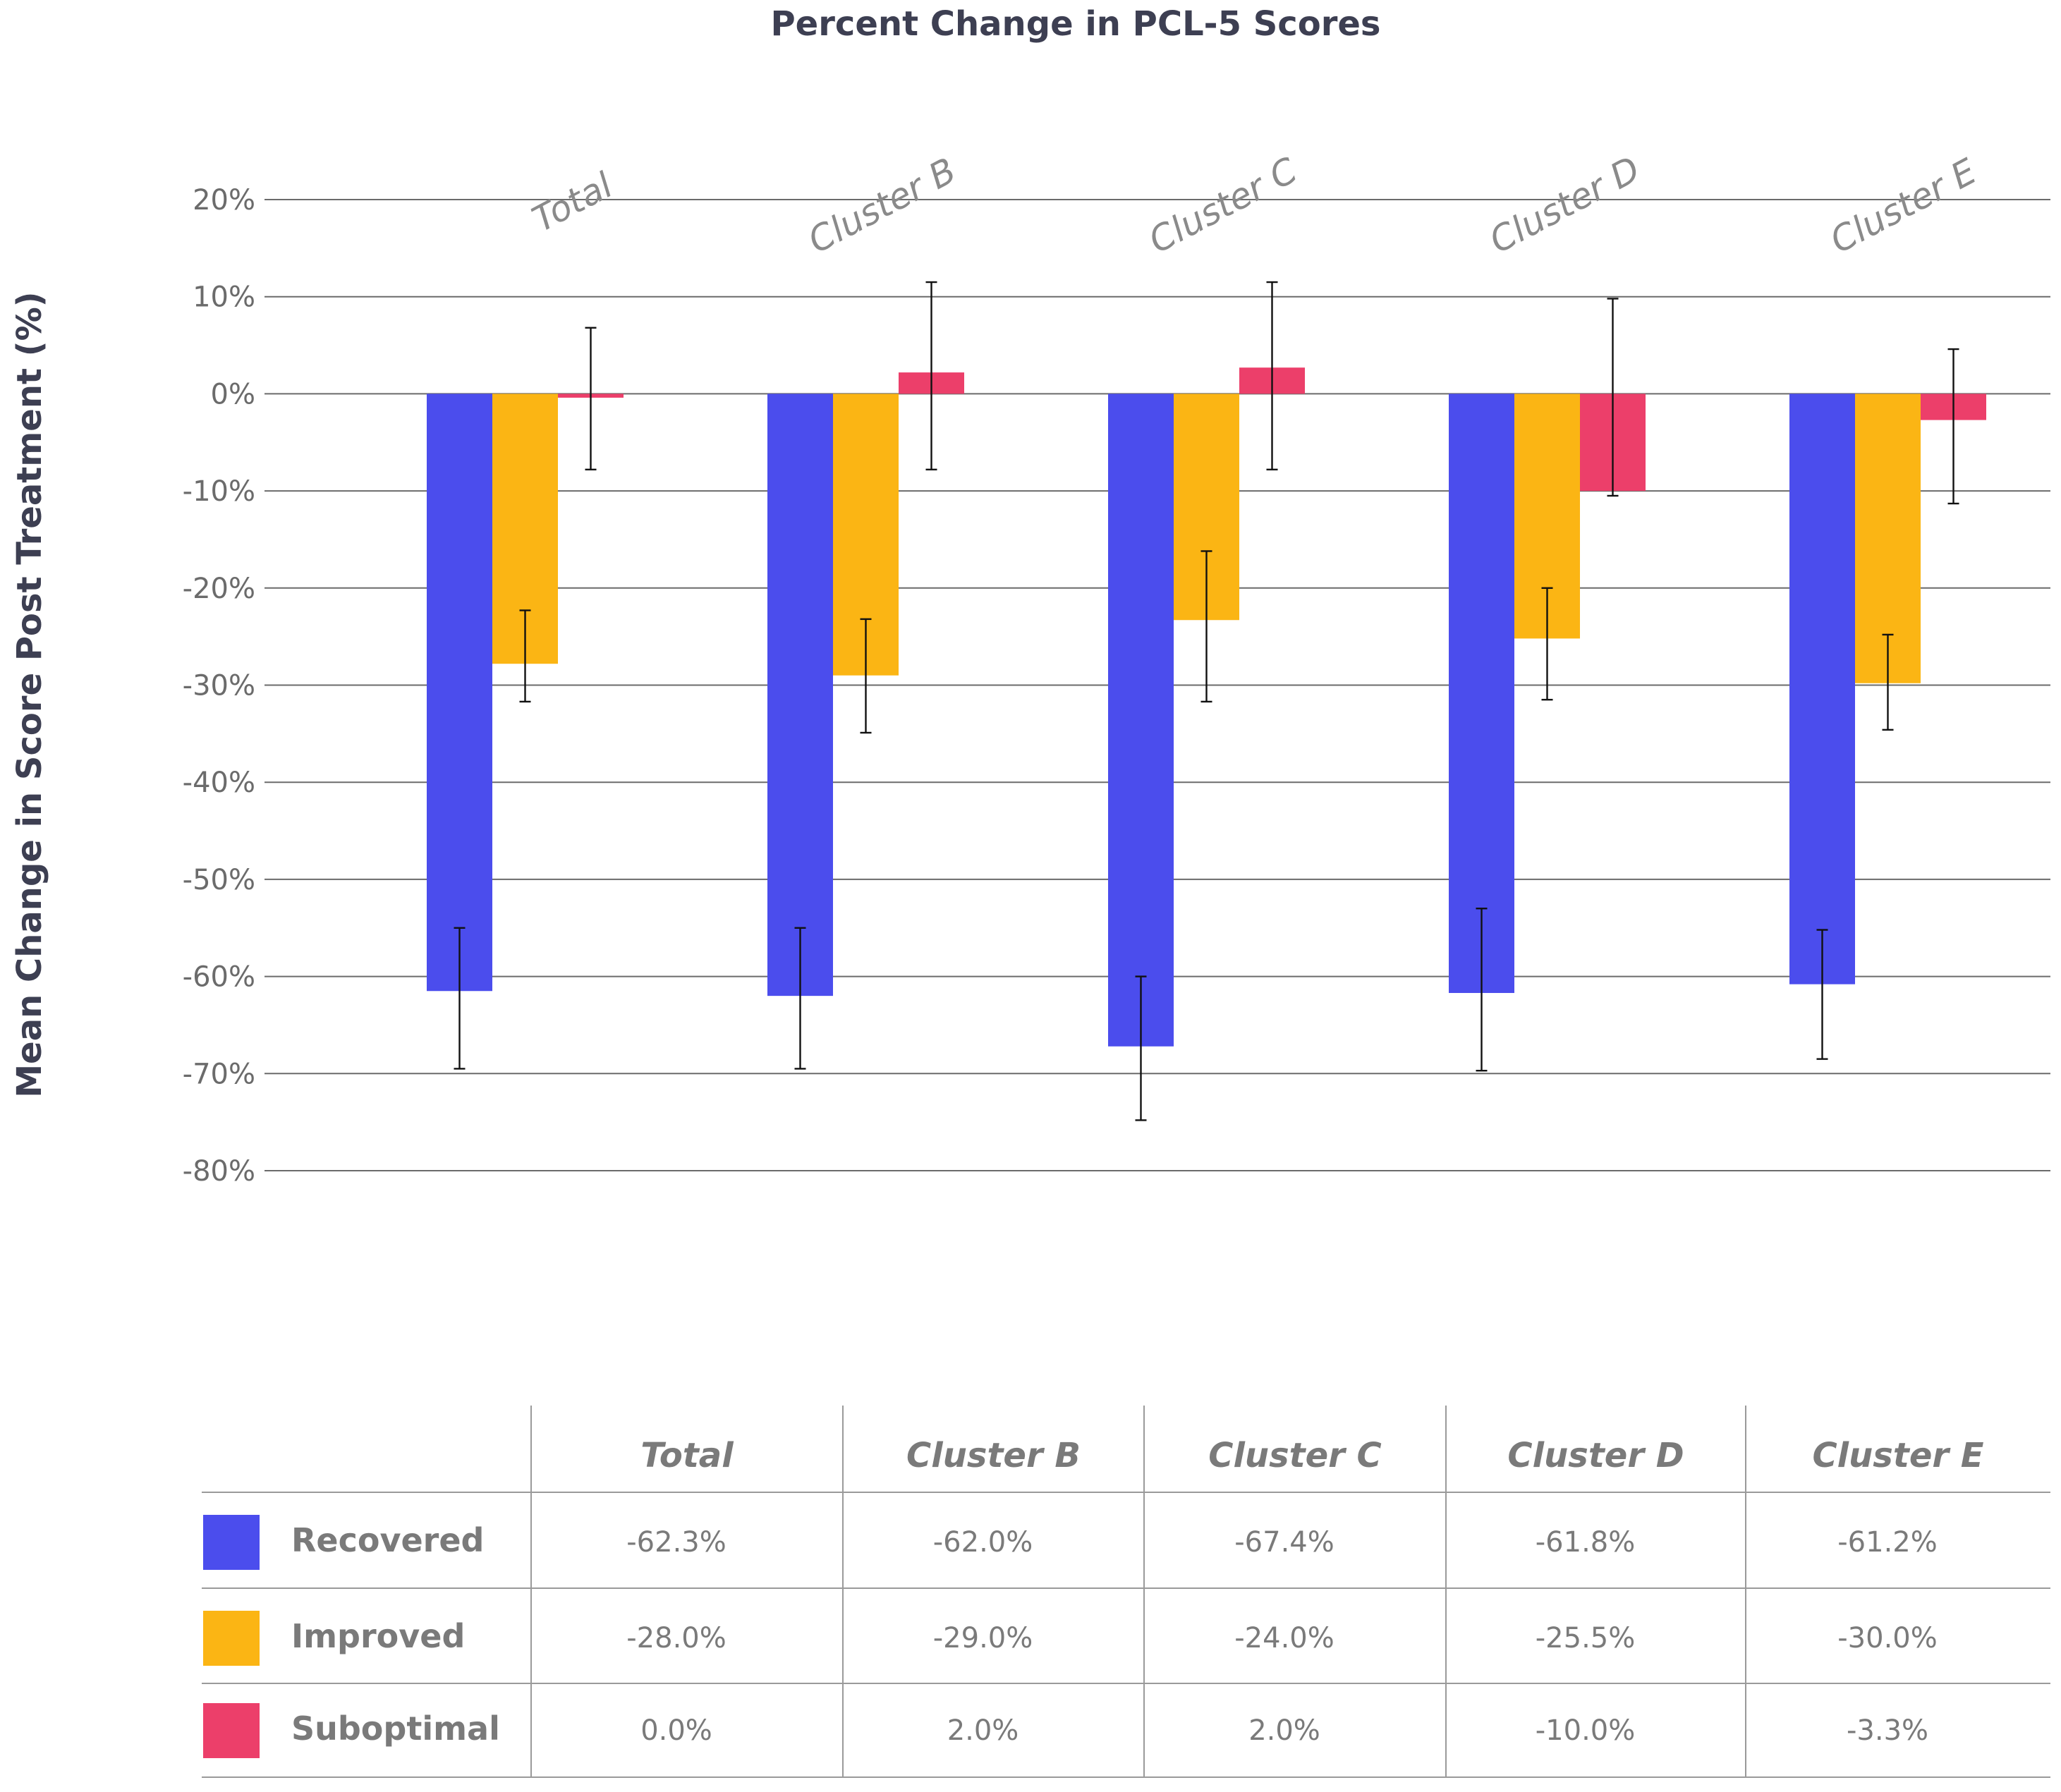  Describe the element at coordinates (378, 1636) in the screenshot. I see `legend-label: Improved` at that location.